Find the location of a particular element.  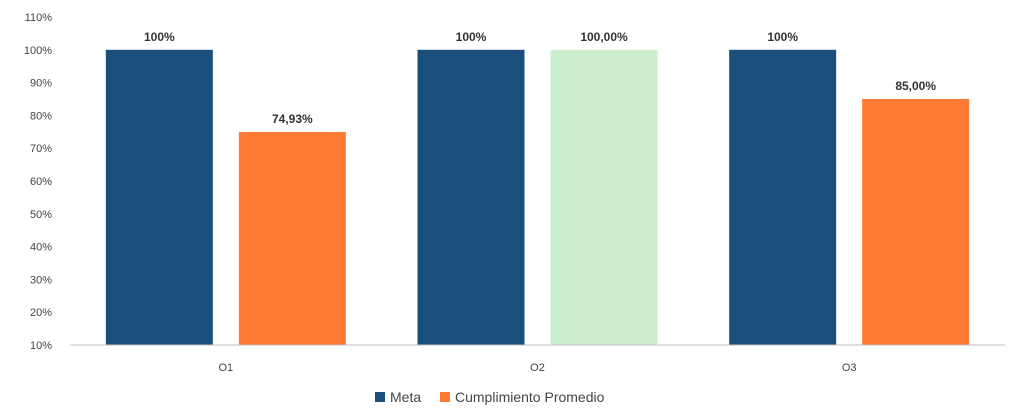

y-tick-label: 90% is located at coordinates (41, 84).